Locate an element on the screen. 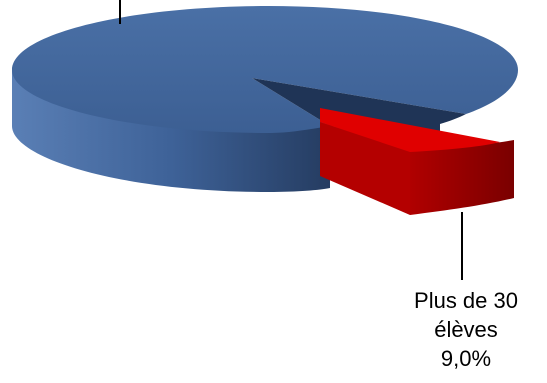  slice-label-line-2: élèves is located at coordinates (466, 329).